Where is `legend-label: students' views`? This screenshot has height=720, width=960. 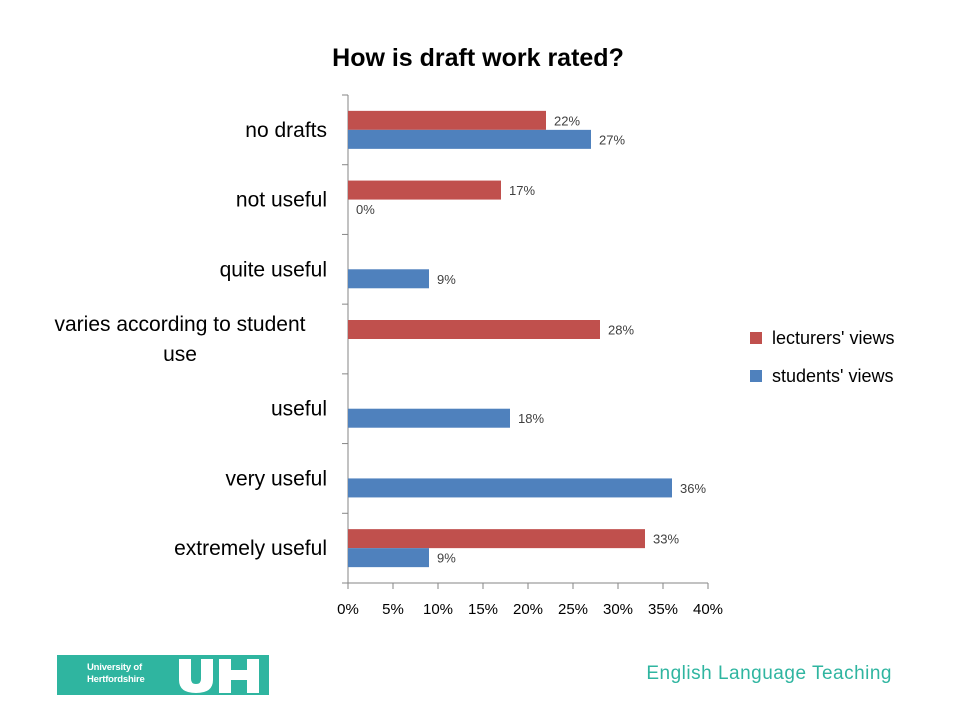 legend-label: students' views is located at coordinates (833, 376).